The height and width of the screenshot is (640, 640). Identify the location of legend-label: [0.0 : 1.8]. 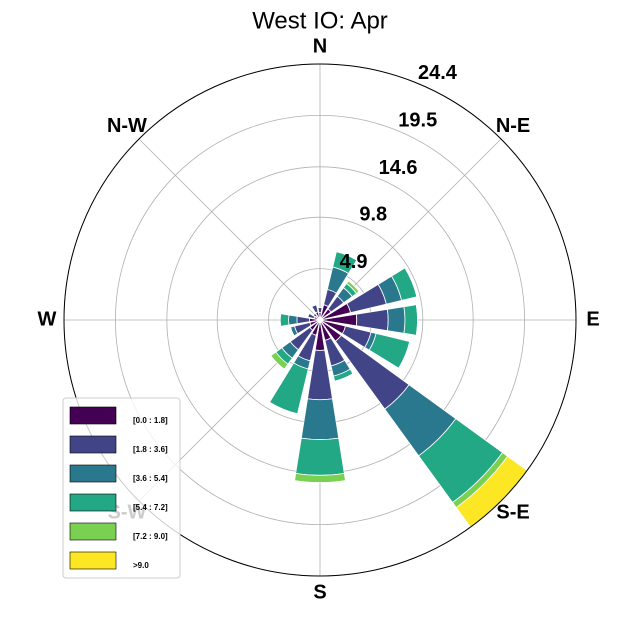
(150, 420).